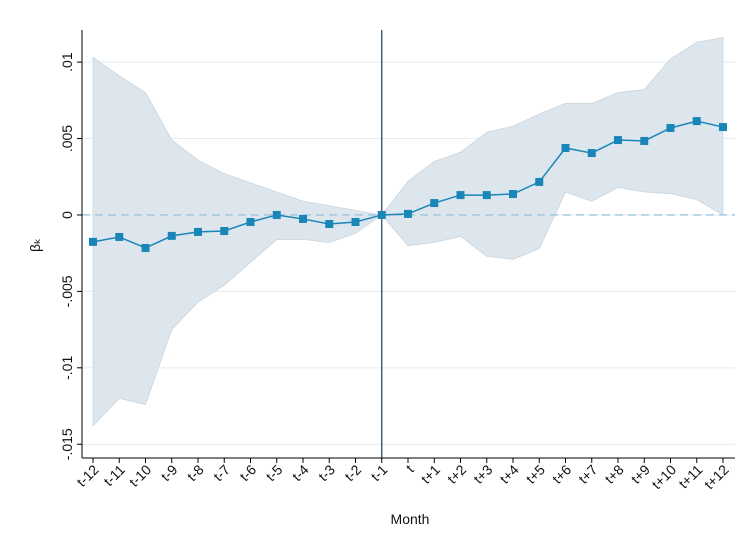 The height and width of the screenshot is (546, 743). What do you see at coordinates (67, 62) in the screenshot?
I see `y-tick-label: .01` at bounding box center [67, 62].